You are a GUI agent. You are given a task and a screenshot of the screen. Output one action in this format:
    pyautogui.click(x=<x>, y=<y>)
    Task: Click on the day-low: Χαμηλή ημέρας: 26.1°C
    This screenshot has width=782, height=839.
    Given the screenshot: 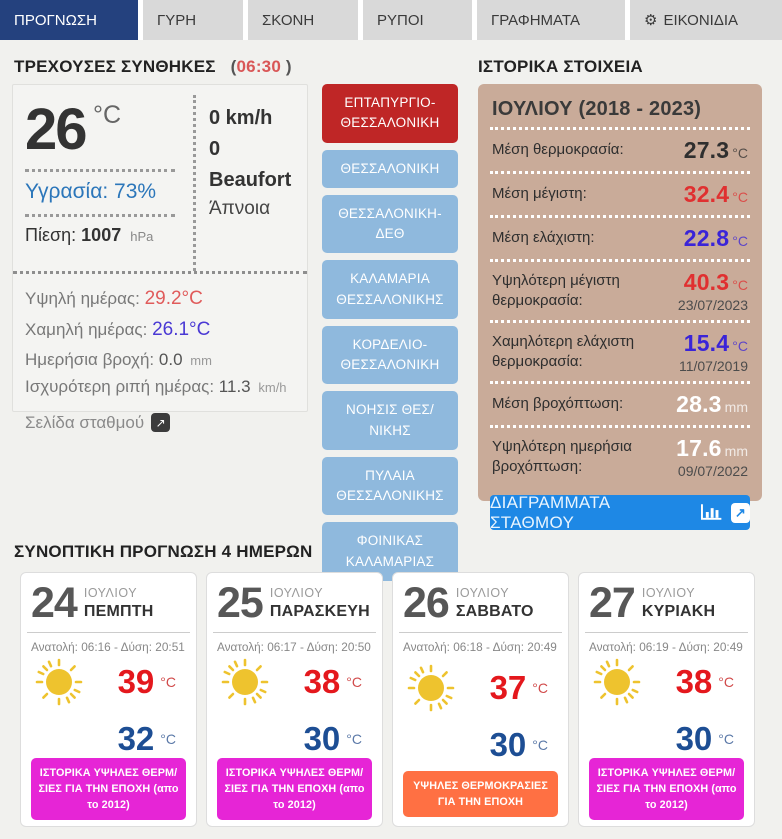 What is the action you would take?
    pyautogui.click(x=118, y=329)
    